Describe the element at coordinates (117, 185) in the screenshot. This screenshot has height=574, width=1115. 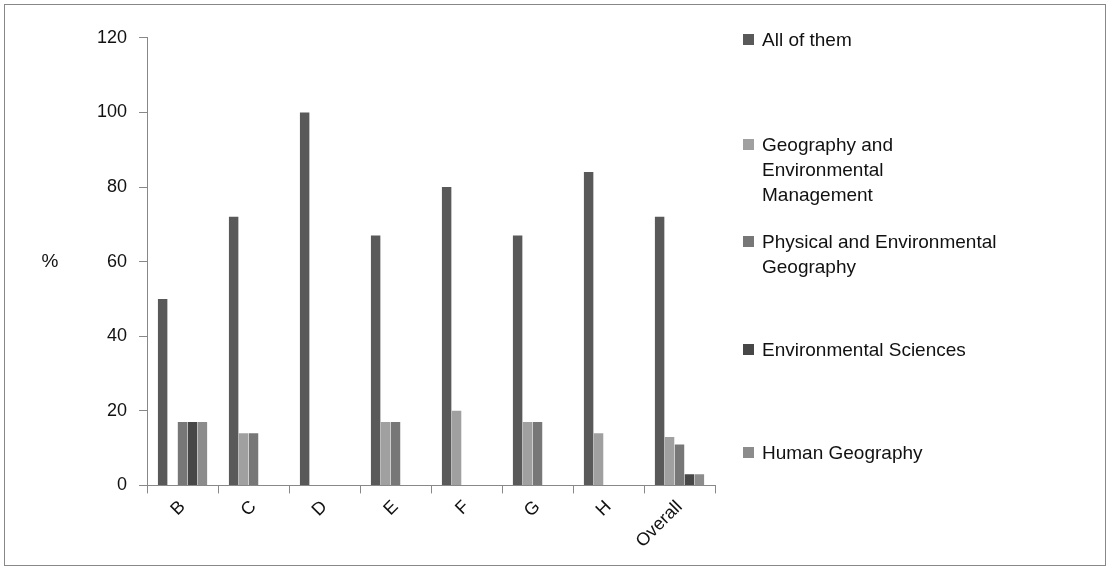
I see `y-tick-label: 80` at that location.